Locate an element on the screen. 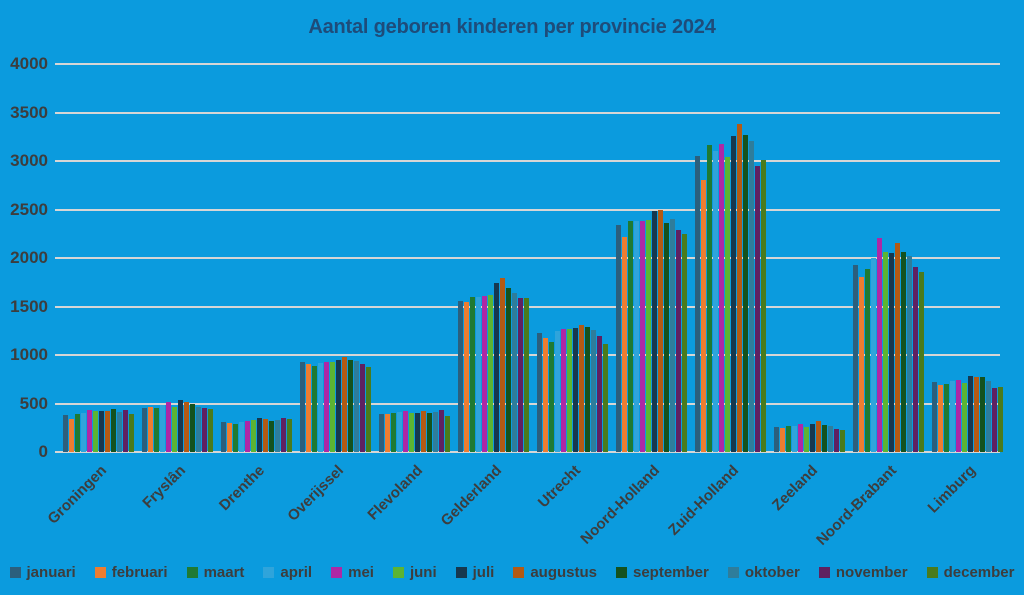 The image size is (1024, 595). bar-gelderland-mei is located at coordinates (484, 374).